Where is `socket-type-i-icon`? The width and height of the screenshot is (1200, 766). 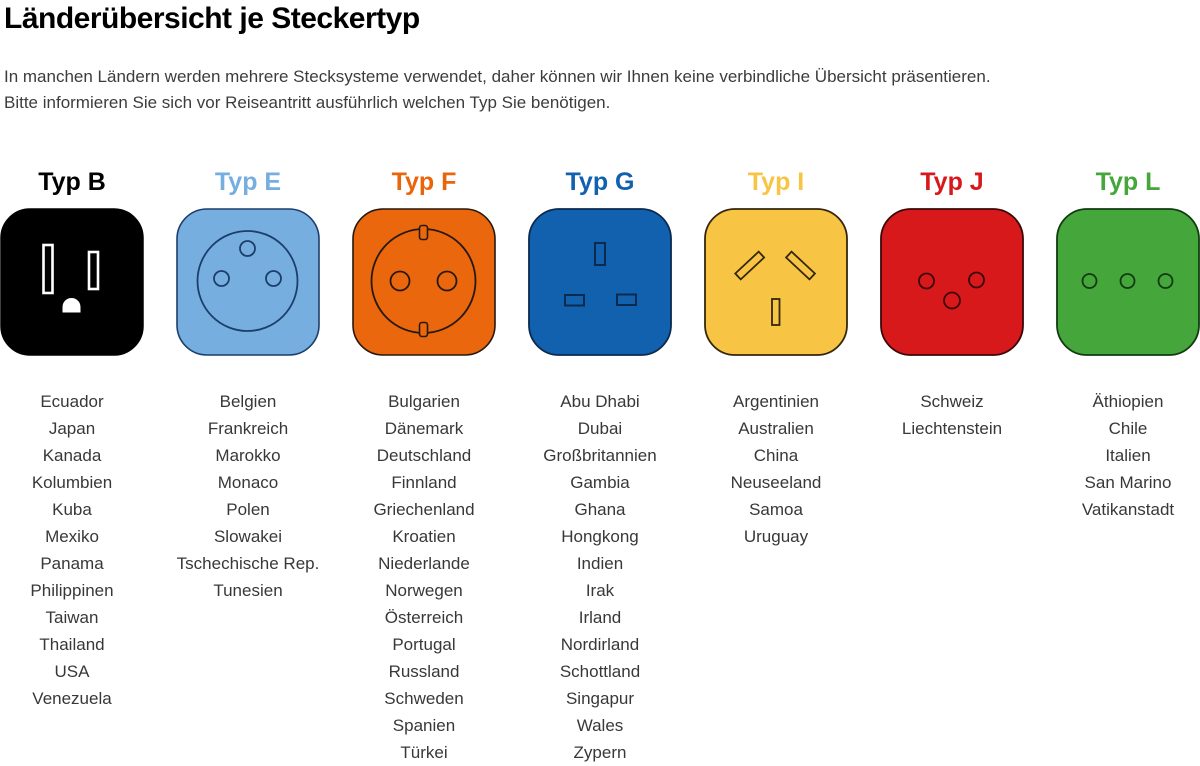
socket-type-i-icon is located at coordinates (776, 282).